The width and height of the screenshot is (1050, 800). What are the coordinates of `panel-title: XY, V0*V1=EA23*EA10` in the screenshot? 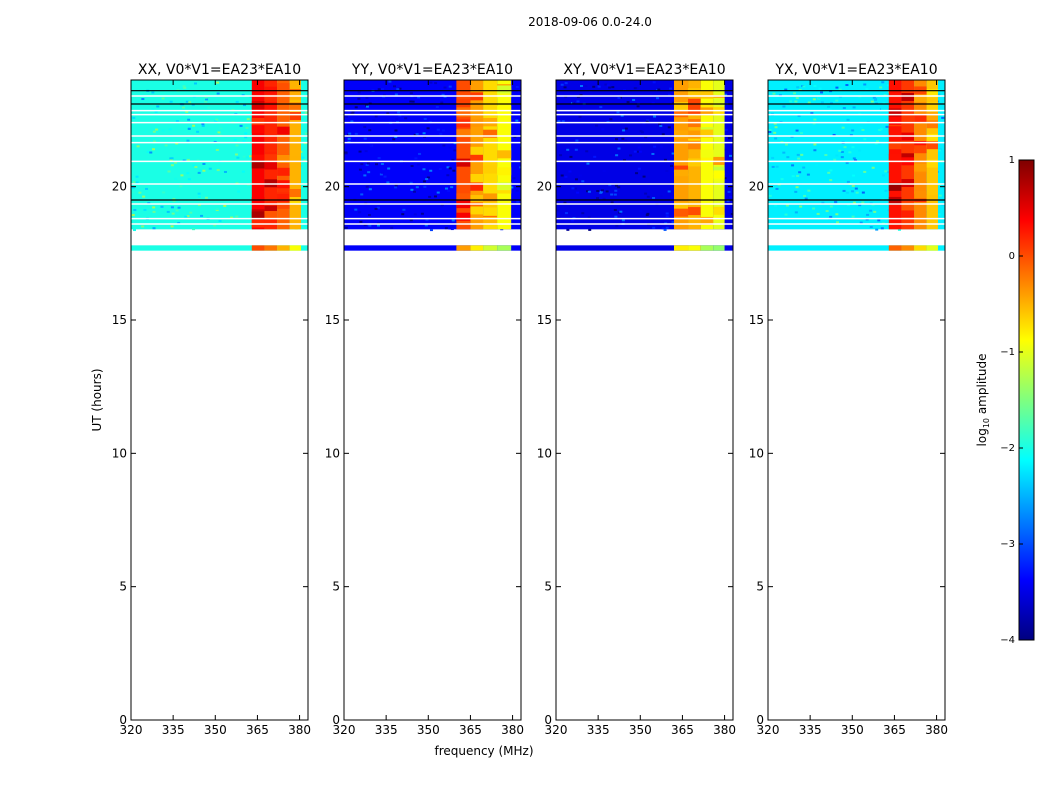 It's located at (644, 70).